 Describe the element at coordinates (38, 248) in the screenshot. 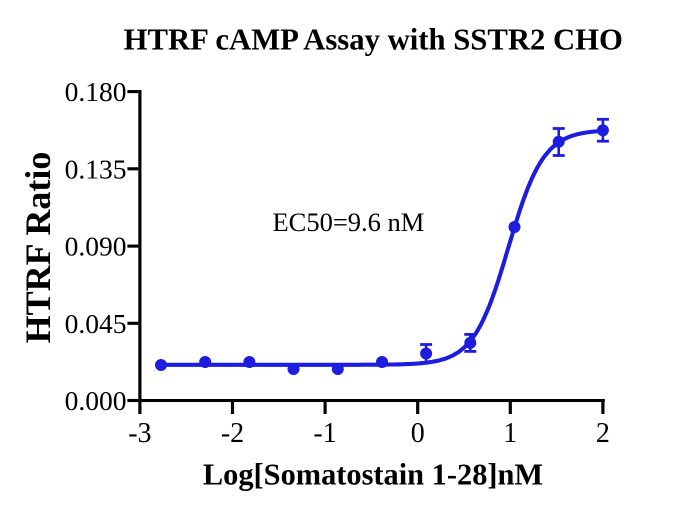

I see `svg-text: HTRF Ratio` at that location.